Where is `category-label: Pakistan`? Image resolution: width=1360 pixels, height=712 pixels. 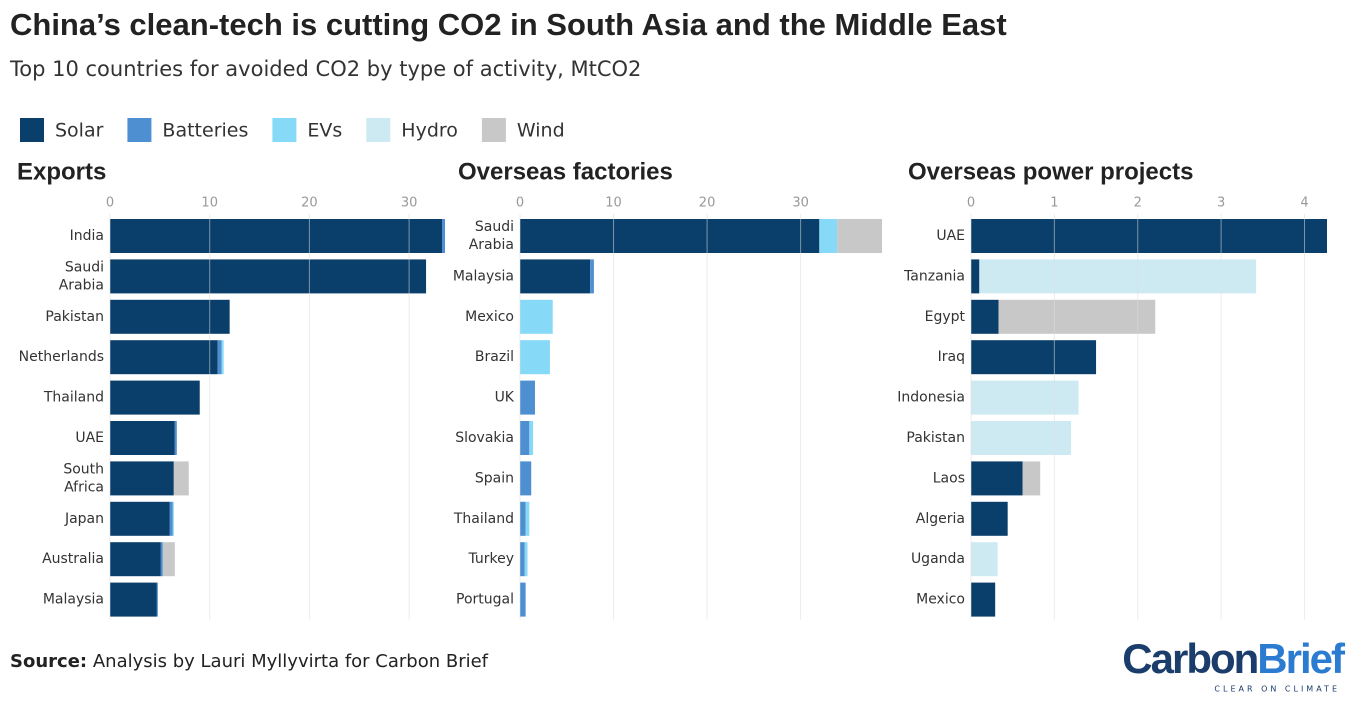
category-label: Pakistan is located at coordinates (935, 438).